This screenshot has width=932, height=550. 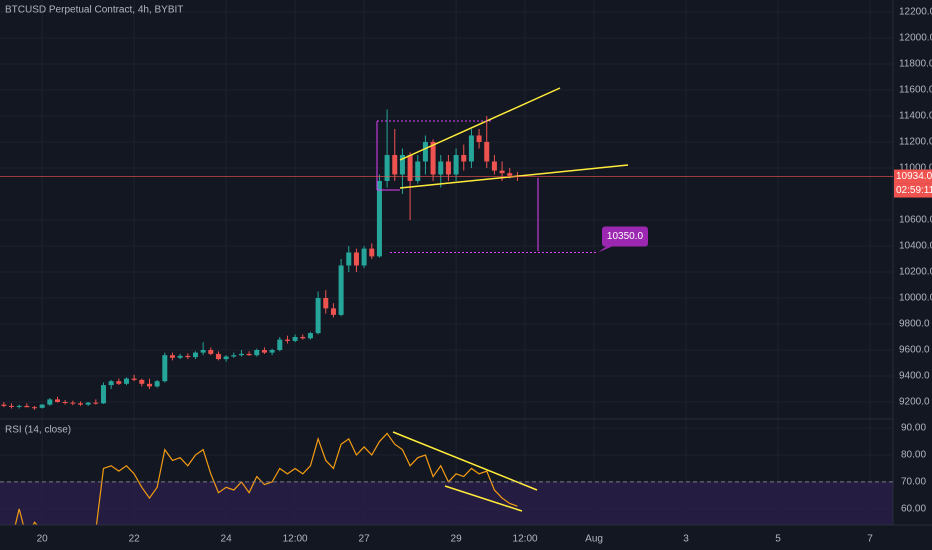 I want to click on y-tick-label: 11000.0, so click(x=915, y=168).